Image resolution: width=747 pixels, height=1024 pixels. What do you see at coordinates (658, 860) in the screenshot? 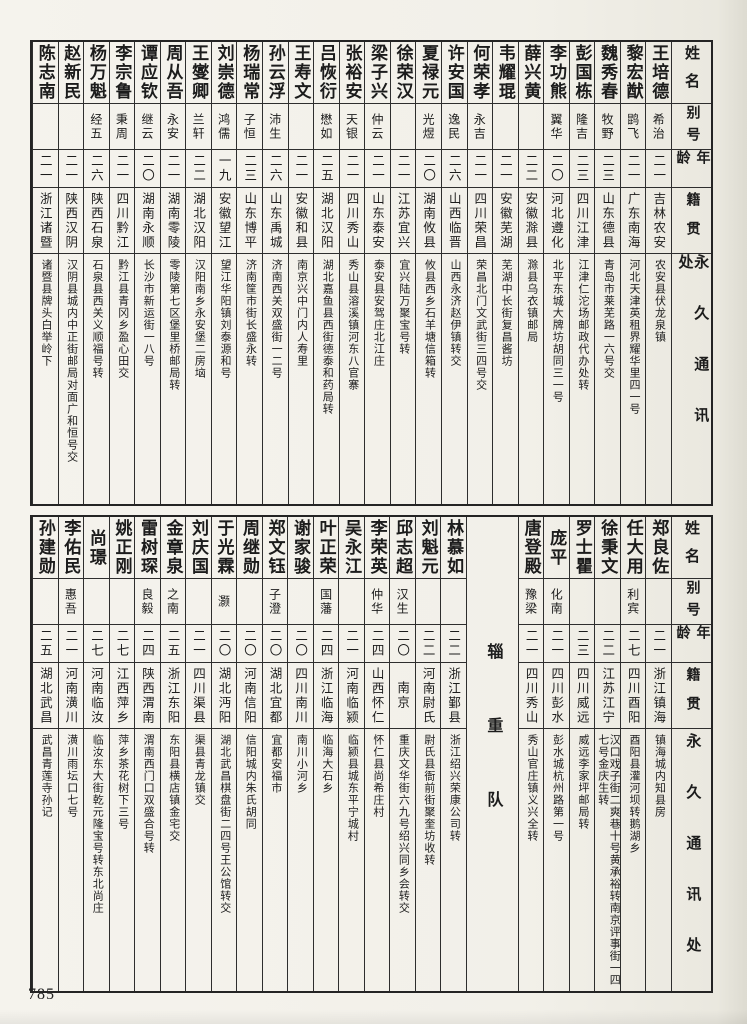
I see `person-address: 镇海城内知县房` at bounding box center [658, 860].